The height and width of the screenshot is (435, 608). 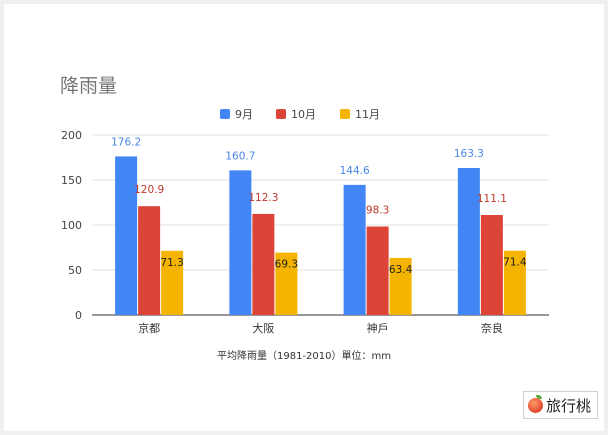 What do you see at coordinates (286, 265) in the screenshot?
I see `data-label: 69.3` at bounding box center [286, 265].